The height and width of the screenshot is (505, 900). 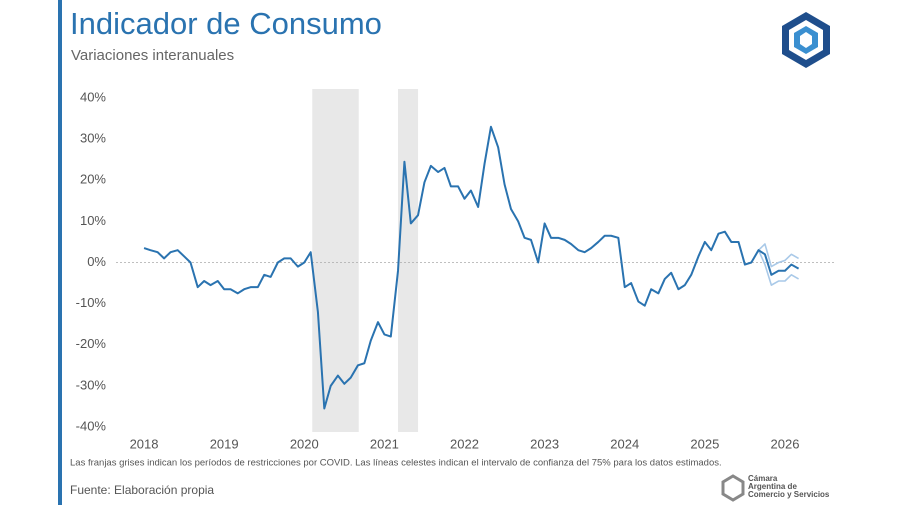 What do you see at coordinates (772, 486) in the screenshot?
I see `logo-text: Argentina de` at bounding box center [772, 486].